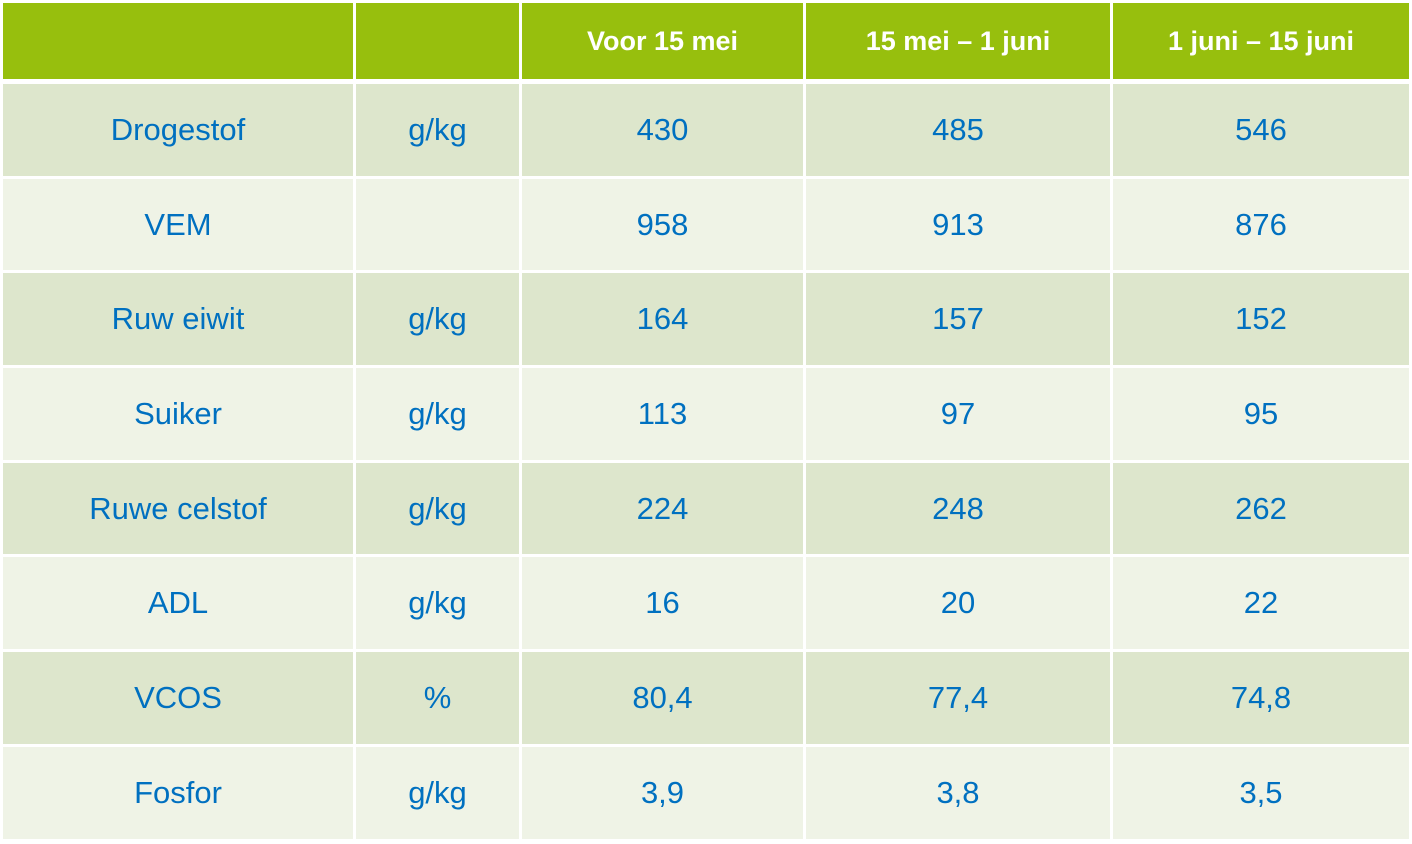 This screenshot has height=844, width=1412. What do you see at coordinates (958, 319) in the screenshot?
I see `value-cell: 157` at bounding box center [958, 319].